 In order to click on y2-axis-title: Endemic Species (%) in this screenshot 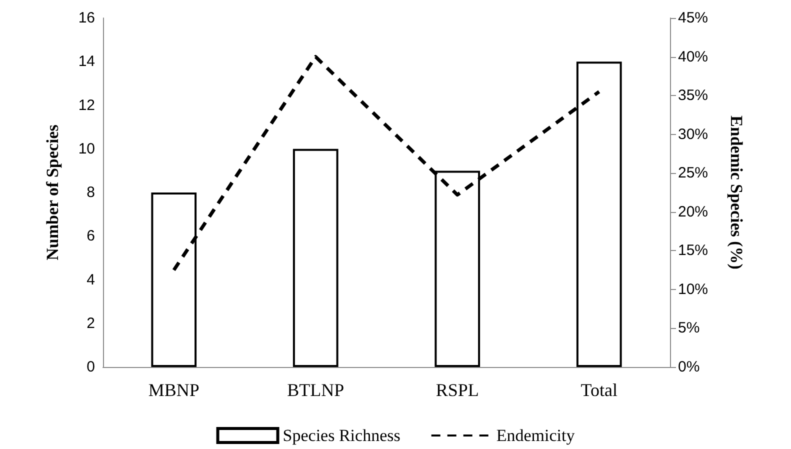, I will do `click(736, 193)`.